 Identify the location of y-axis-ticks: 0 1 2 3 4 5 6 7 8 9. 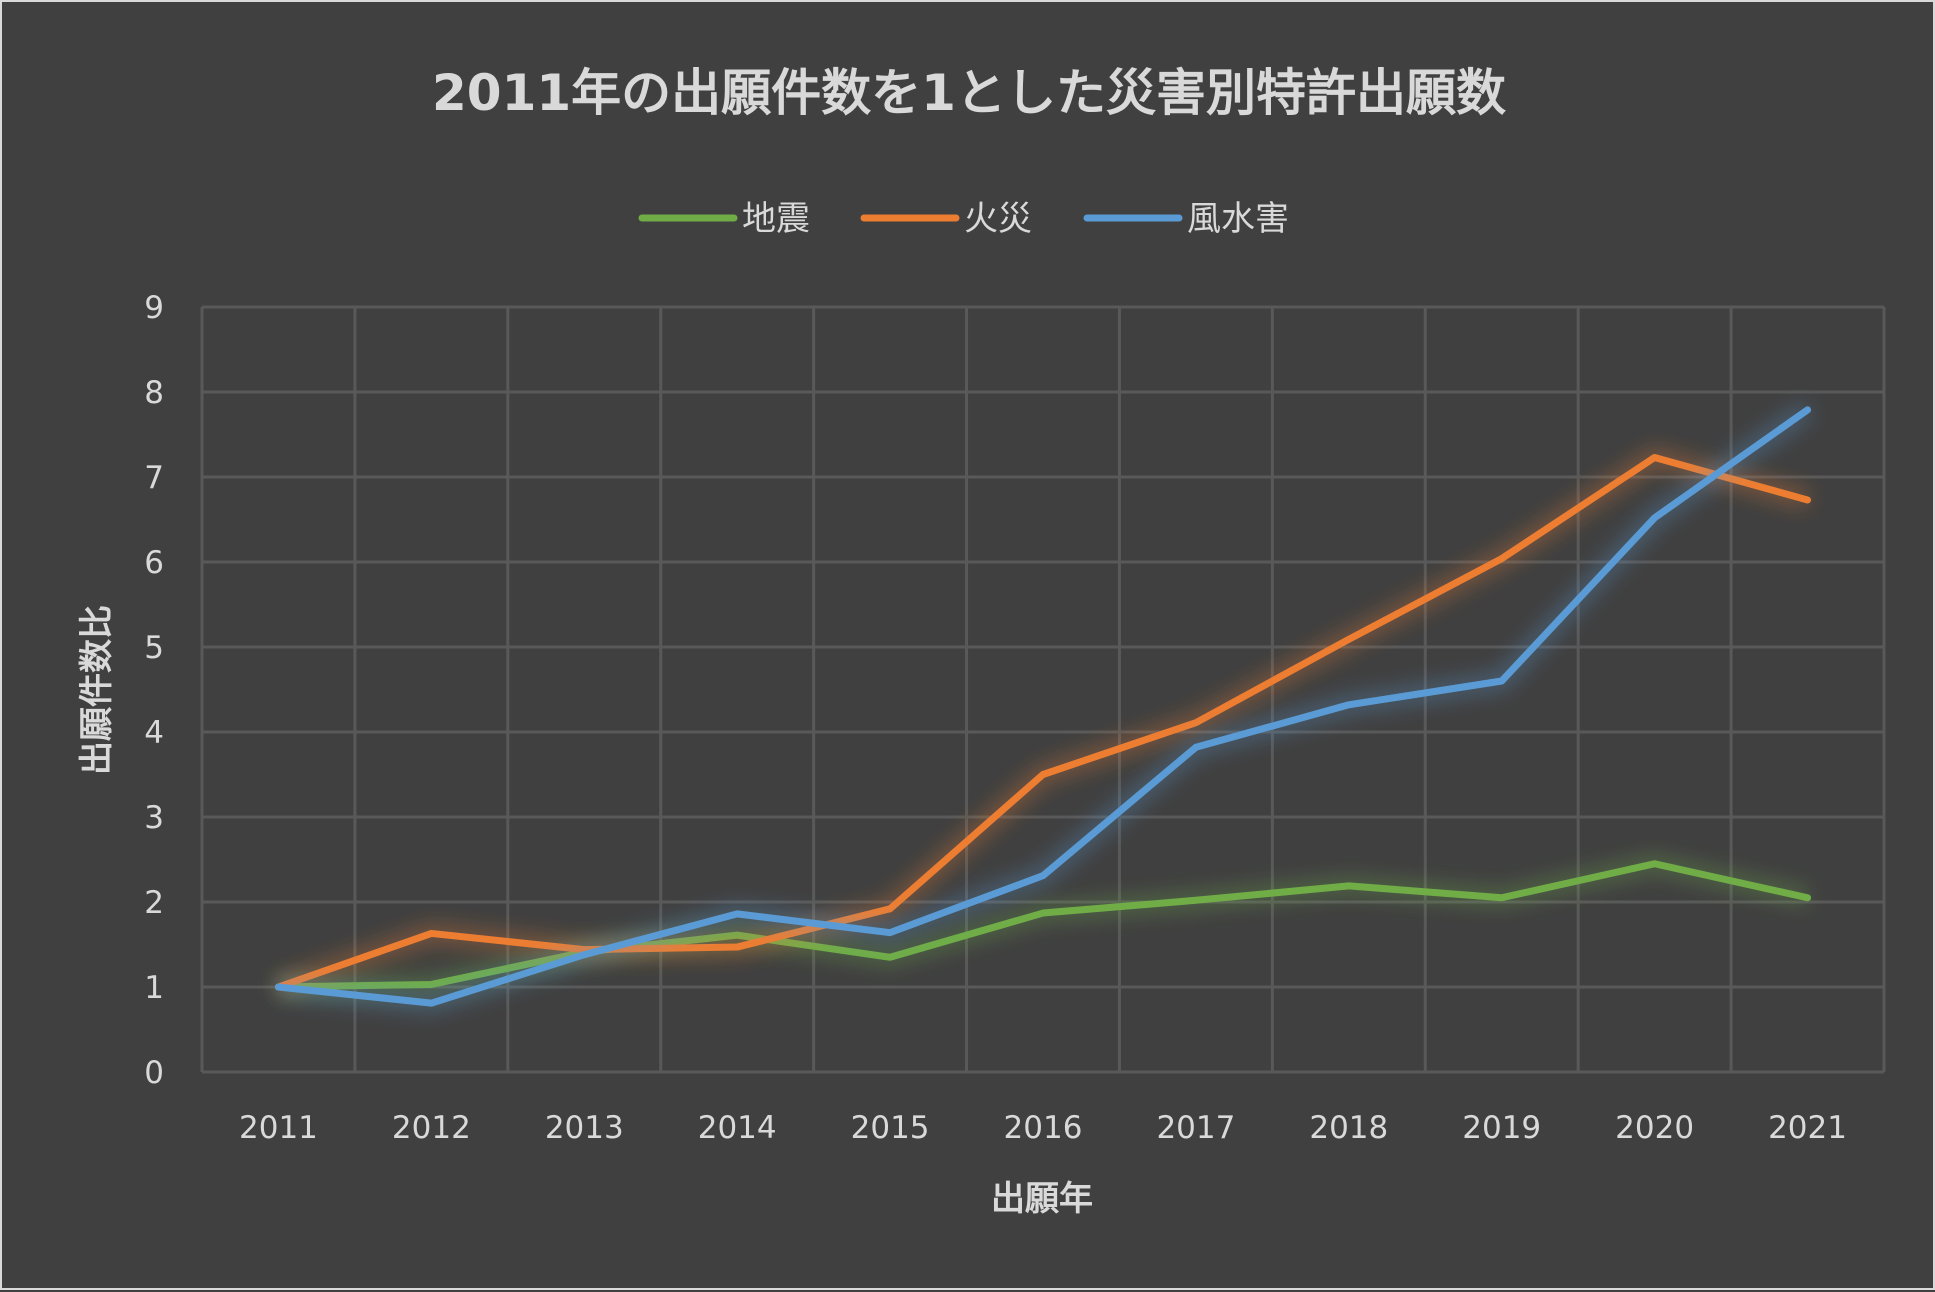
(154, 690).